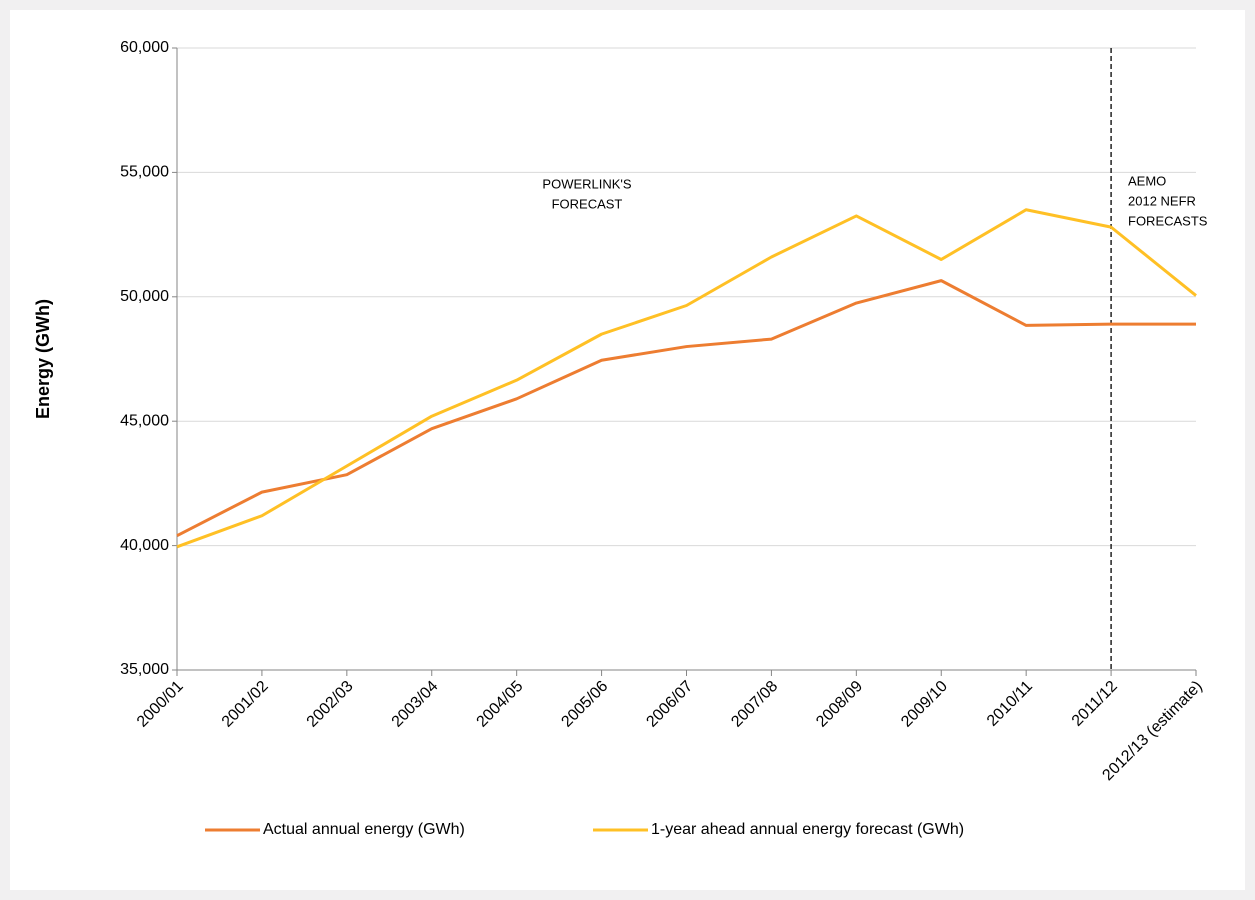  I want to click on y-tick-label: 45,000, so click(144, 420).